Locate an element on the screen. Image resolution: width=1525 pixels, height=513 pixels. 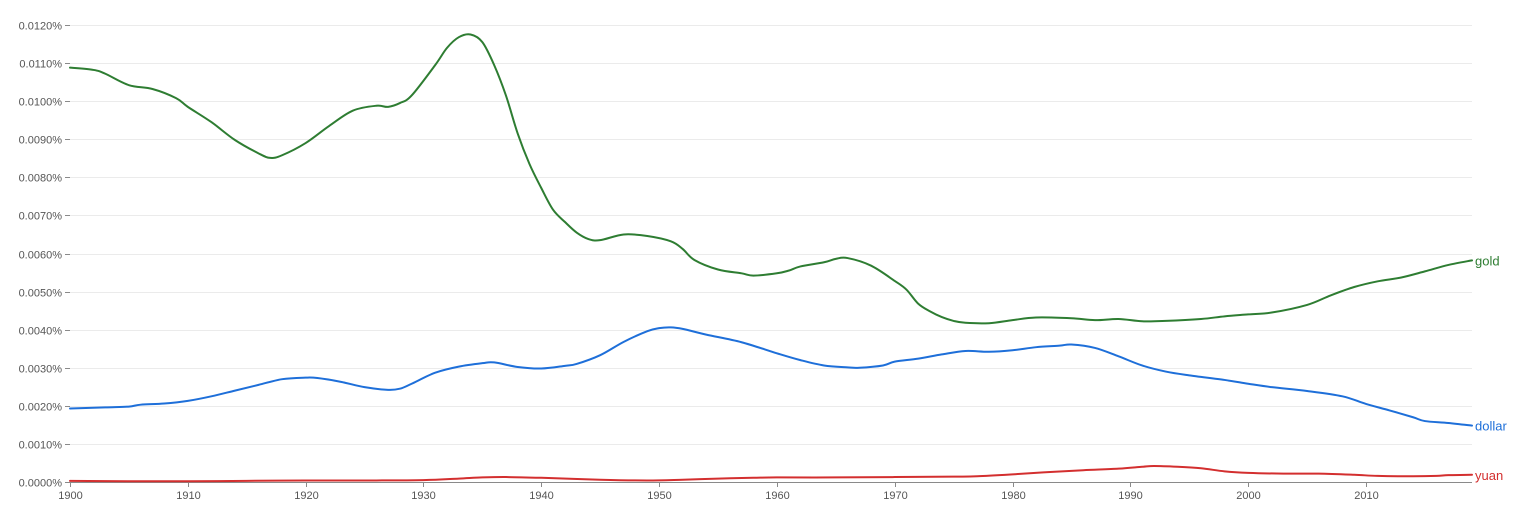
y-tick-label: 0.0110% is located at coordinates (40, 65).